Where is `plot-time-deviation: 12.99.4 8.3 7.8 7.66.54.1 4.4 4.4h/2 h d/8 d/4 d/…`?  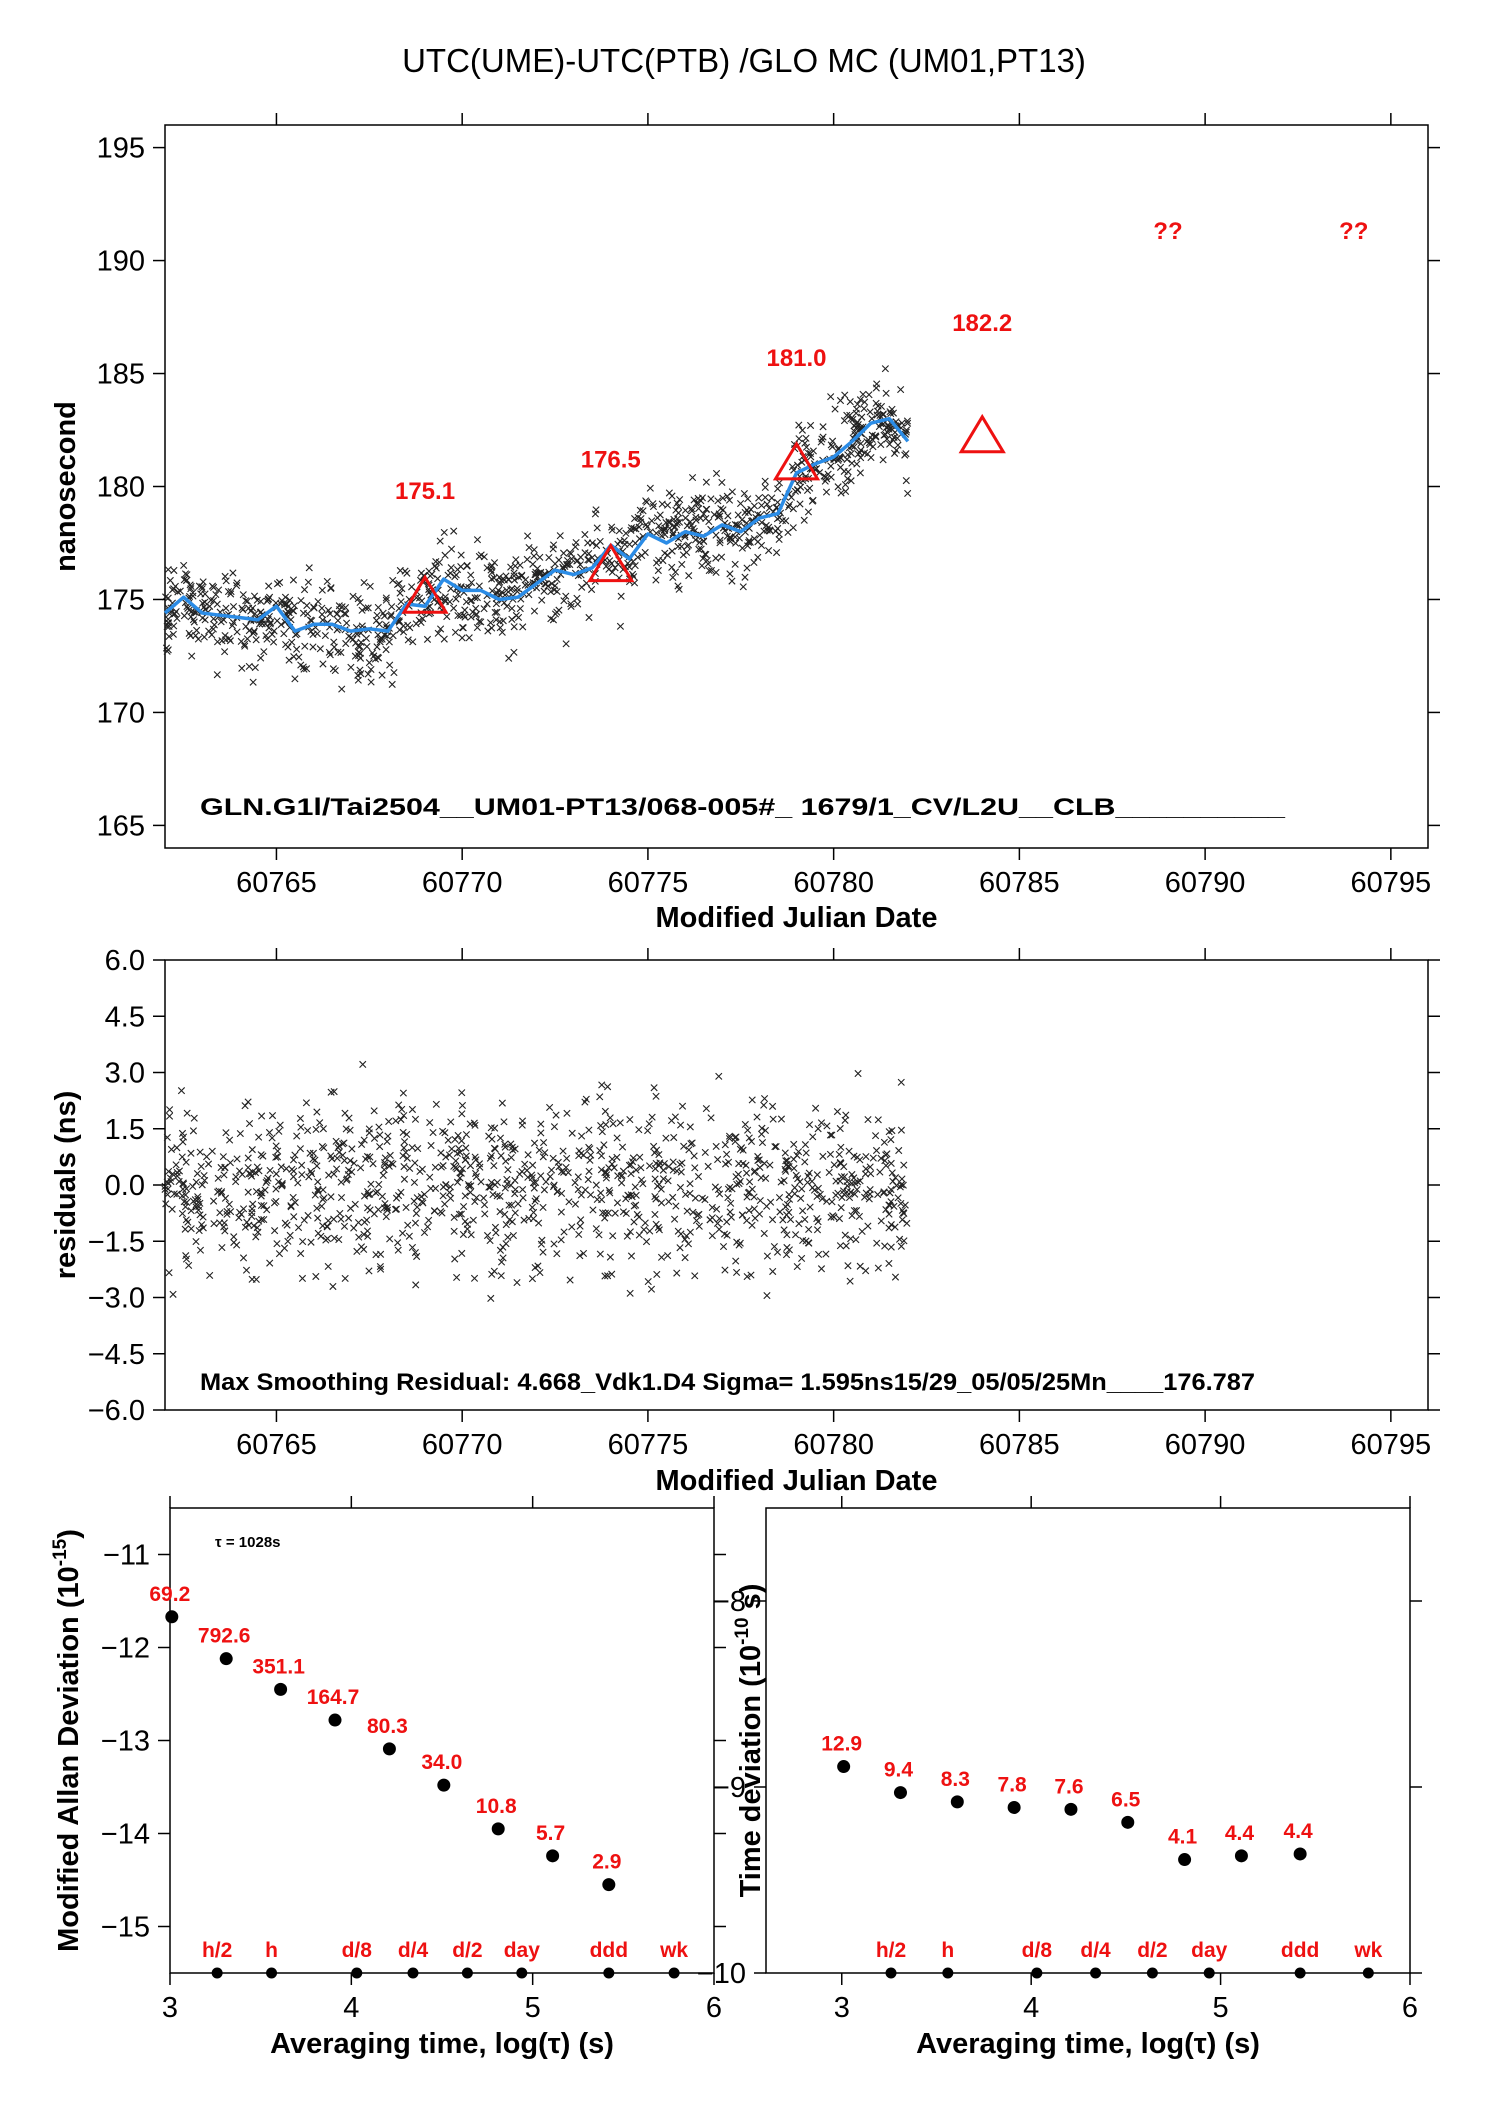
plot-time-deviation: 12.99.4 8.3 7.8 7.66.54.1 4.4 4.4h/2 h d/8 d/4 d/… is located at coordinates (1059, 1778).